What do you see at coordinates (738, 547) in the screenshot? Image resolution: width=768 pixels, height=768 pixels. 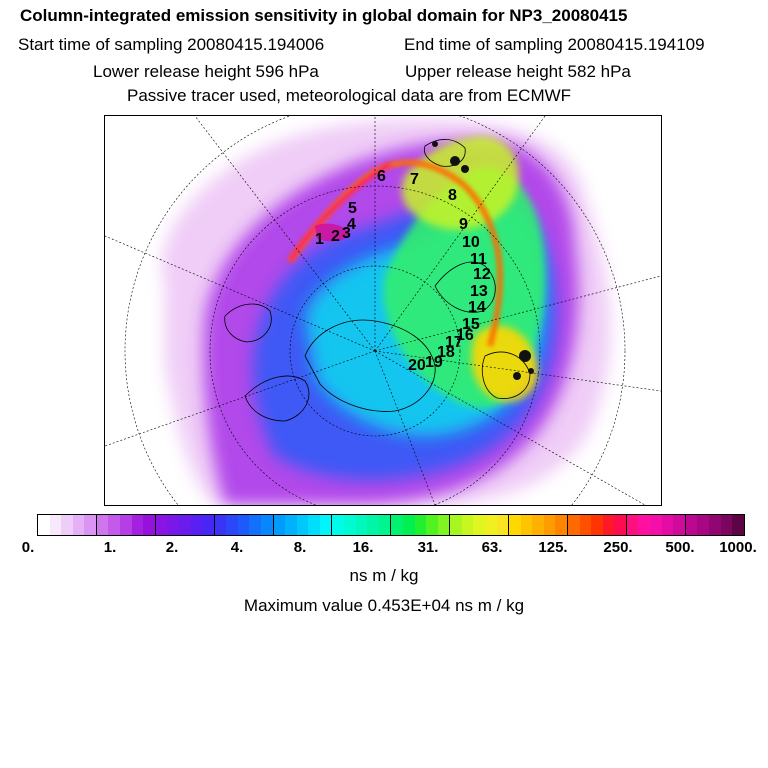 I see `colorbar-tick-label: 1000.` at bounding box center [738, 547].